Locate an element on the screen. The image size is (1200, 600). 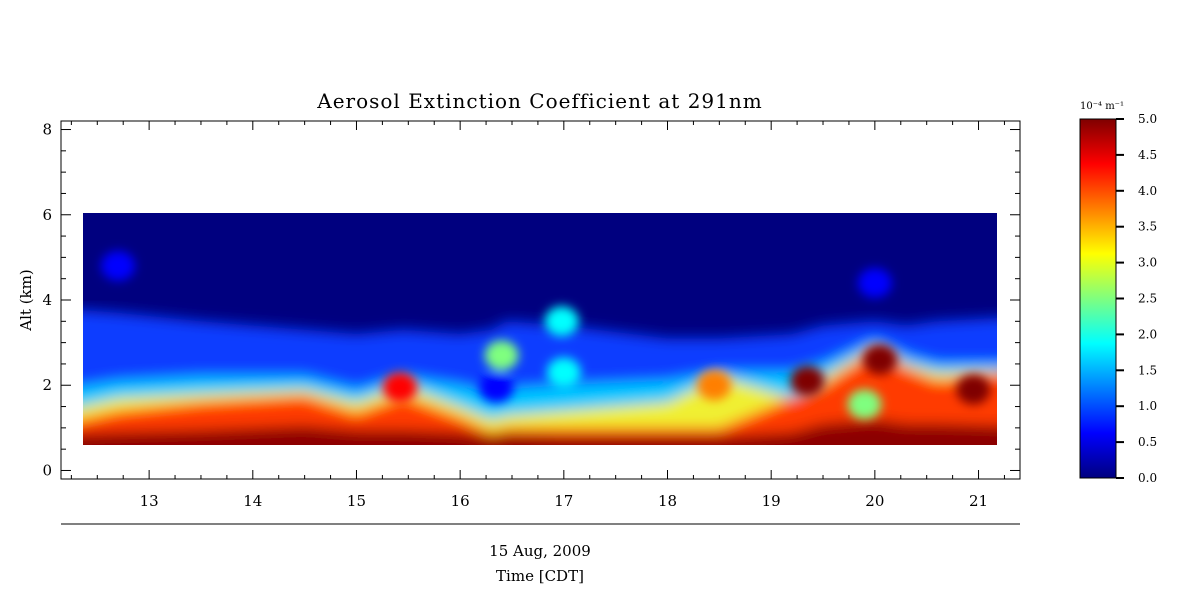
red-layer is located at coordinates (540, 398).